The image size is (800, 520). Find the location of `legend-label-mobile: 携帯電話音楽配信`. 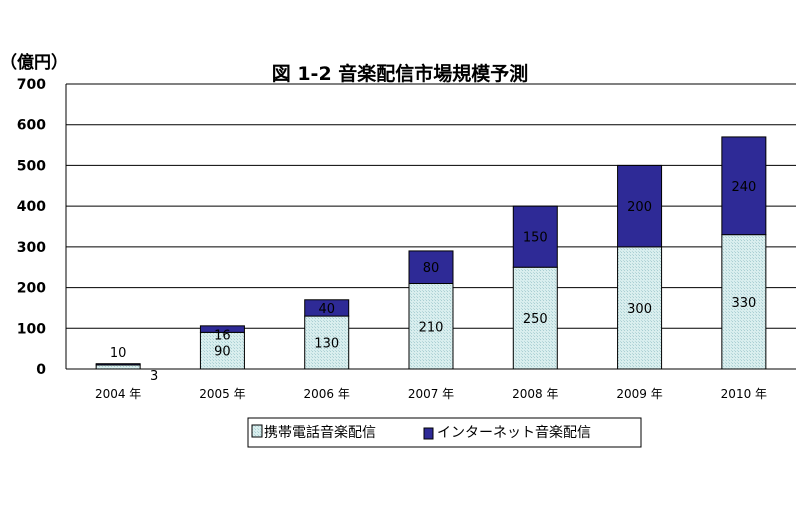

legend-label-mobile: 携帯電話音楽配信 is located at coordinates (320, 432).